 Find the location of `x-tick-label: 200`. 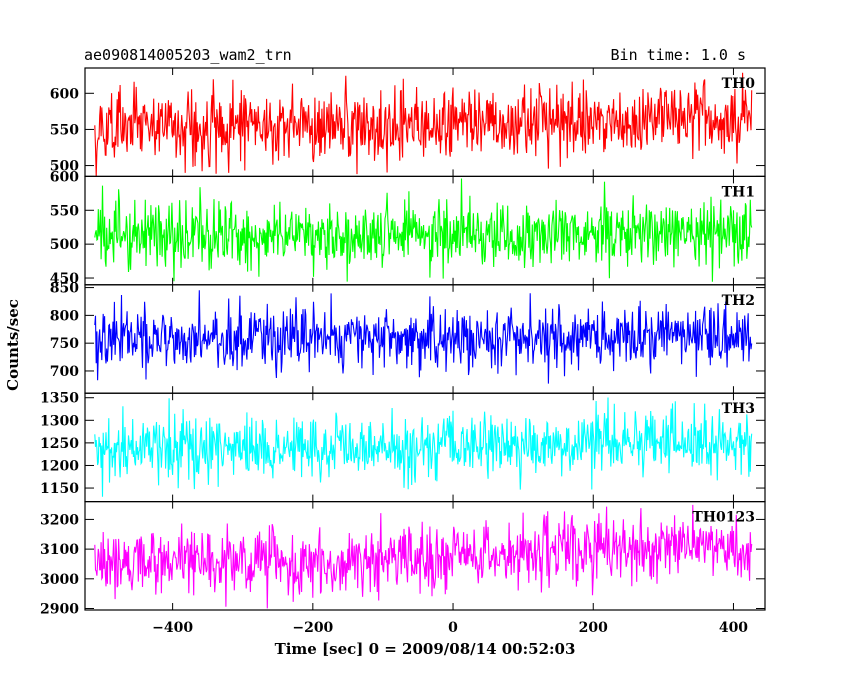

x-tick-label: 200 is located at coordinates (593, 628).